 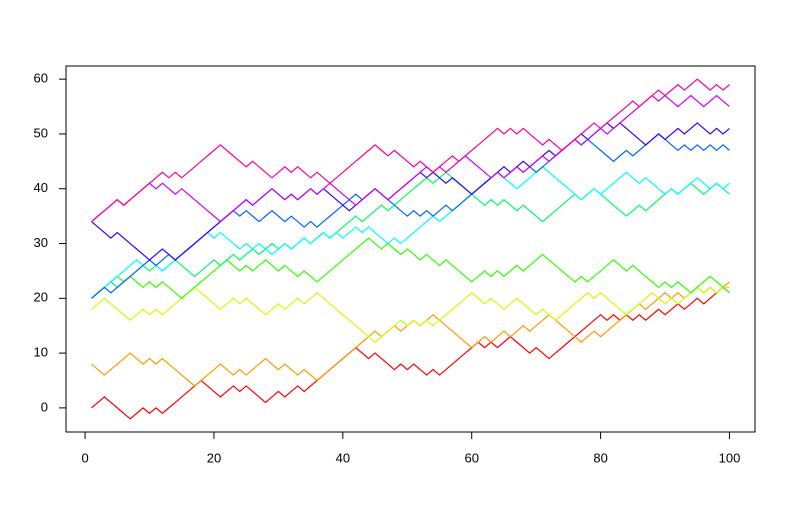 I want to click on x-tick-label: 40, so click(x=343, y=457).